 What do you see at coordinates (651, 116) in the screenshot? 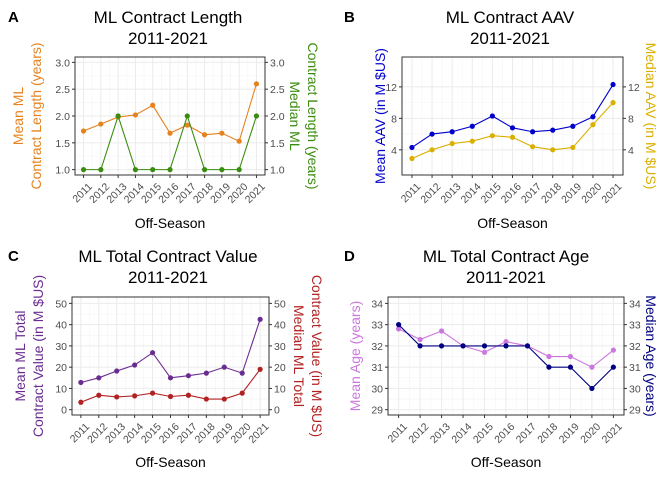
I see `right-axis-label: Median AAV (in M $US)` at bounding box center [651, 116].